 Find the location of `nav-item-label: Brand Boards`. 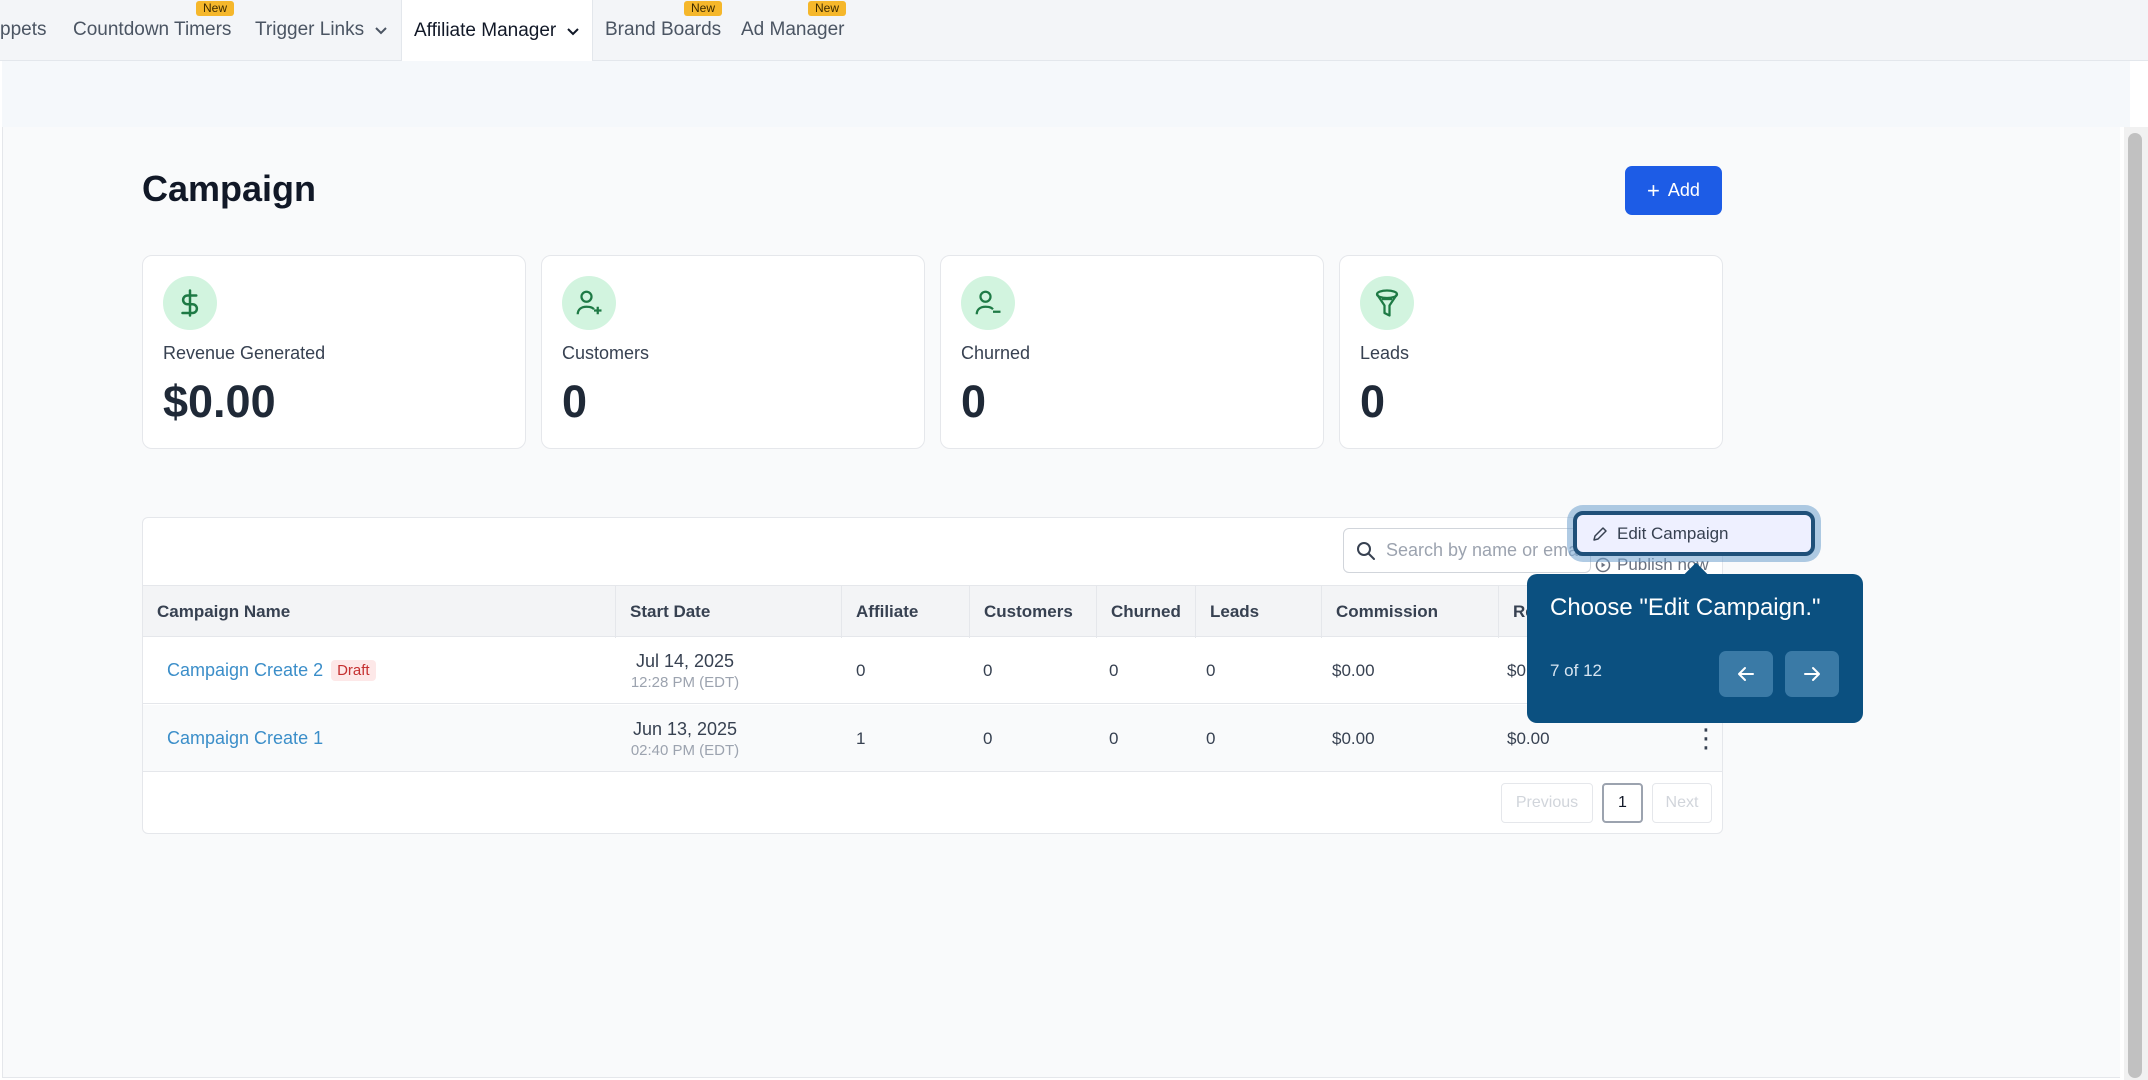

nav-item-label: Brand Boards is located at coordinates (663, 29).